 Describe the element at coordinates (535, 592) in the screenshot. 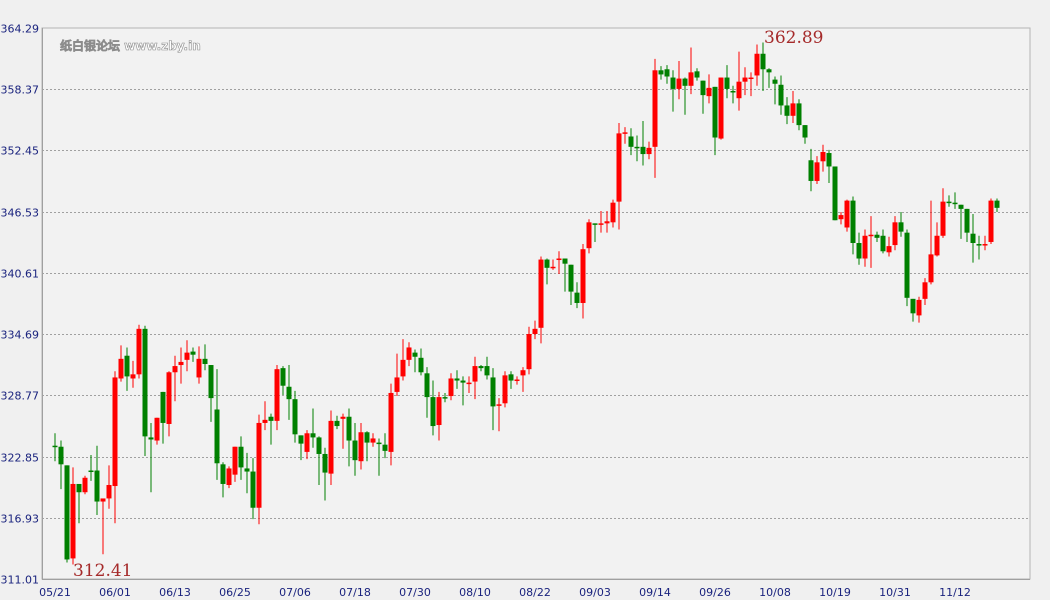

I see `x-tick-label: 08/22` at that location.